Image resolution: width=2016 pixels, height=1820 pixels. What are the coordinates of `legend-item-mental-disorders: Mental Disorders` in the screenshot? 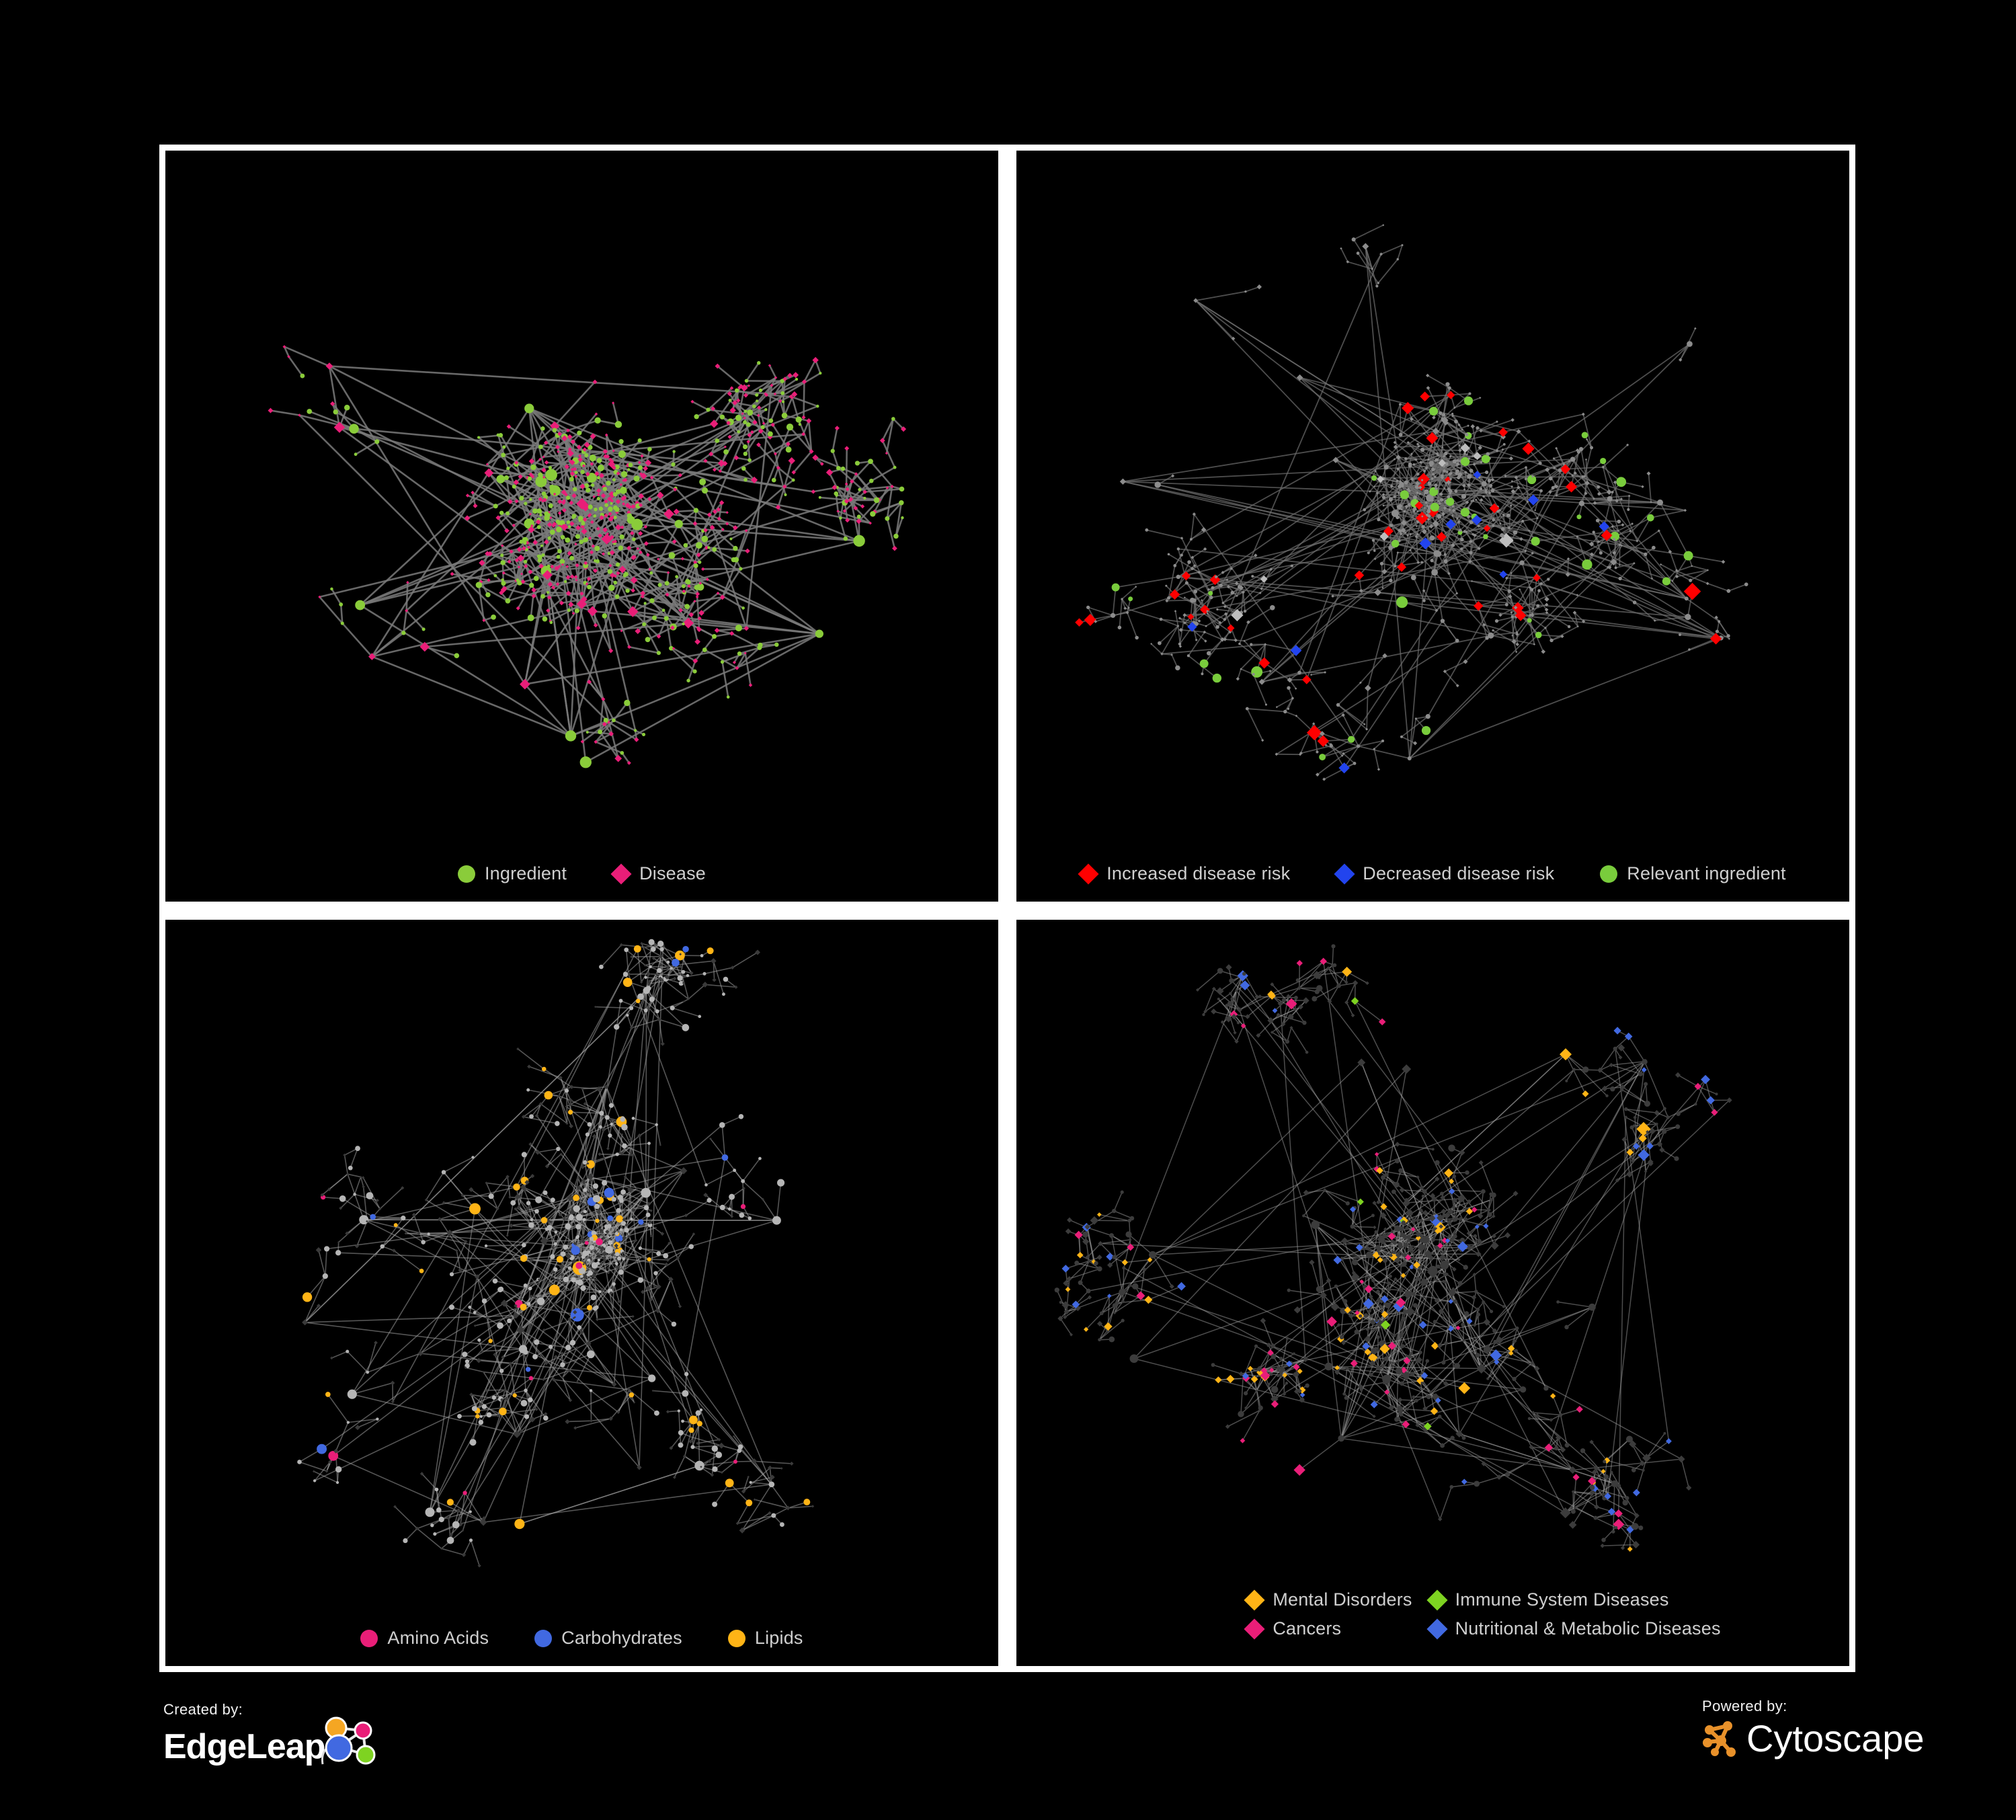 It's located at (1328, 1600).